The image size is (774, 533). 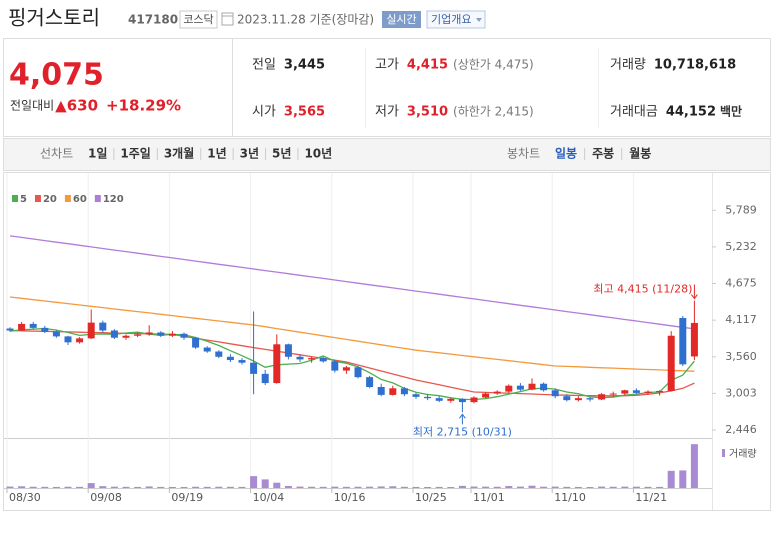 I want to click on field-label: 시가, so click(x=264, y=112).